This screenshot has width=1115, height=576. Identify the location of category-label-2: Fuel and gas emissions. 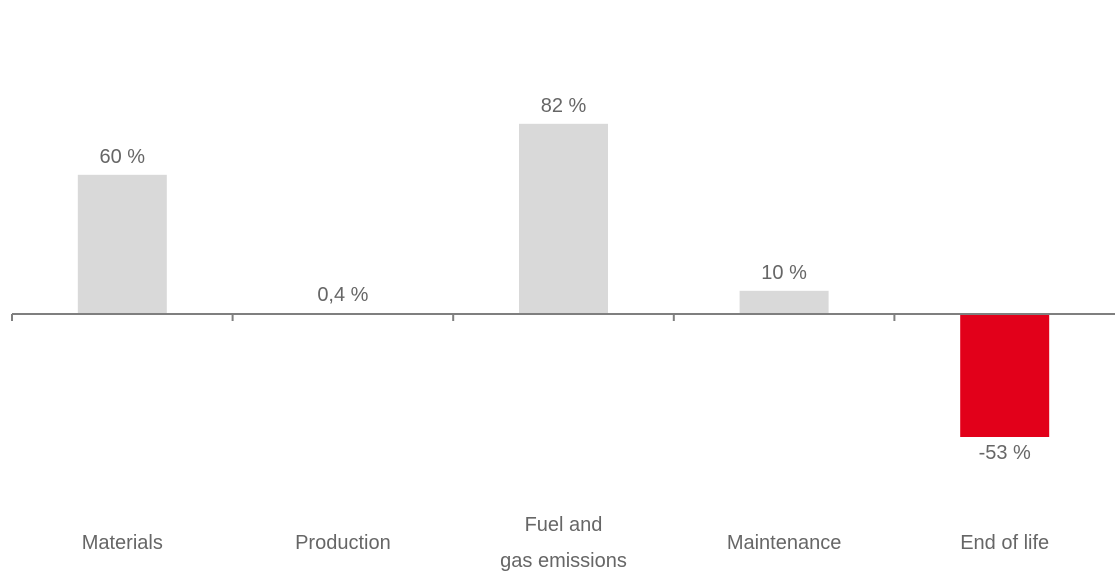
(563, 543).